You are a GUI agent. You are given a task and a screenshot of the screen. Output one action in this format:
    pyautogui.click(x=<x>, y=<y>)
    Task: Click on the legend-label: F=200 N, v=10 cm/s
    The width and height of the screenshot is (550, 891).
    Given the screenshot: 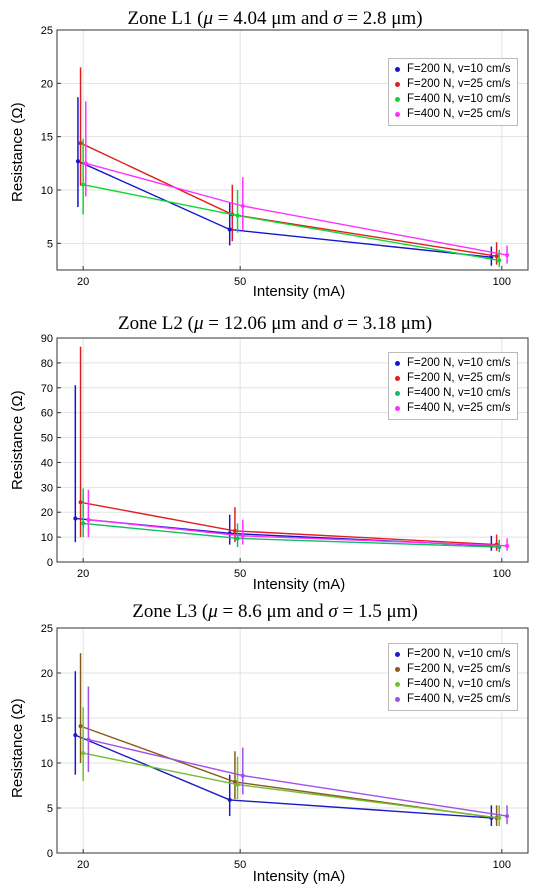 What is the action you would take?
    pyautogui.click(x=459, y=69)
    